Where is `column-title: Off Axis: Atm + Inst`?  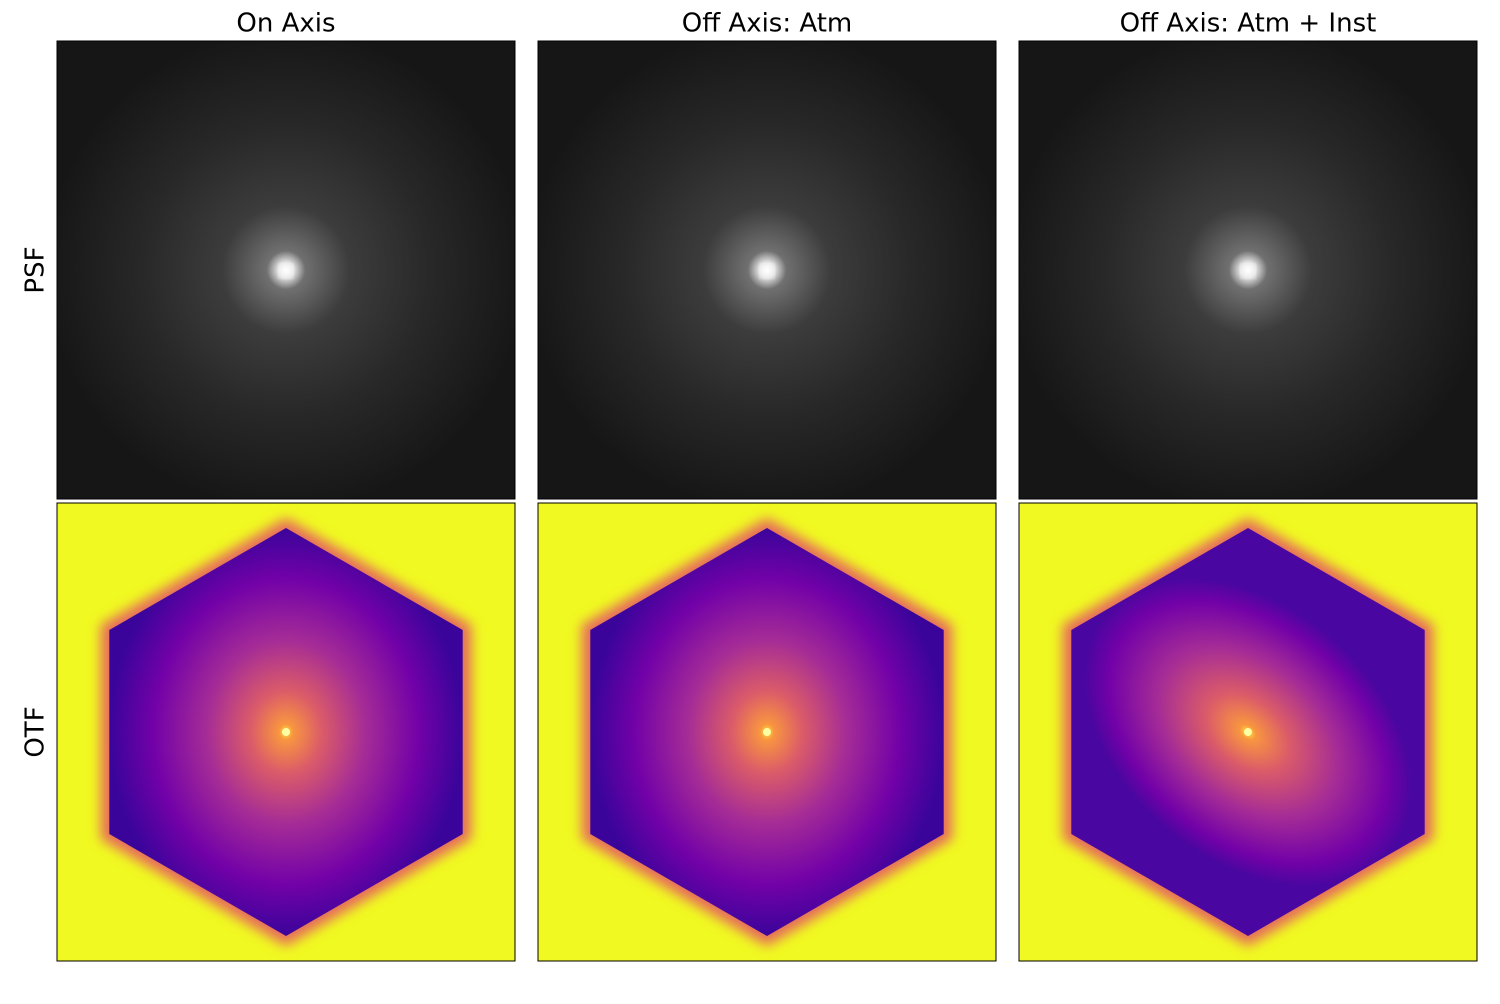
column-title: Off Axis: Atm + Inst is located at coordinates (1248, 24).